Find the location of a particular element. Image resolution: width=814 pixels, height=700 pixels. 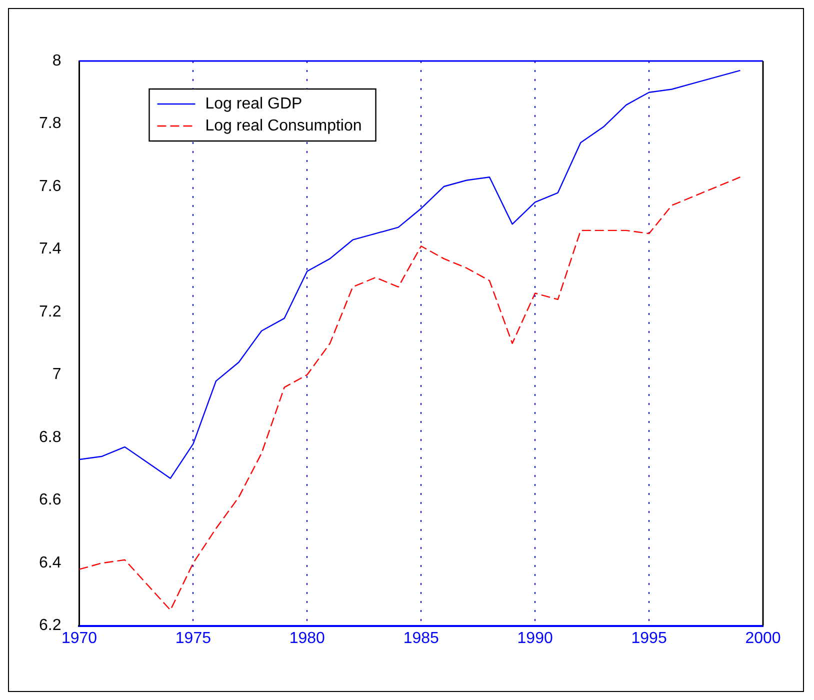

legend-label: Log real Consumption is located at coordinates (283, 125).